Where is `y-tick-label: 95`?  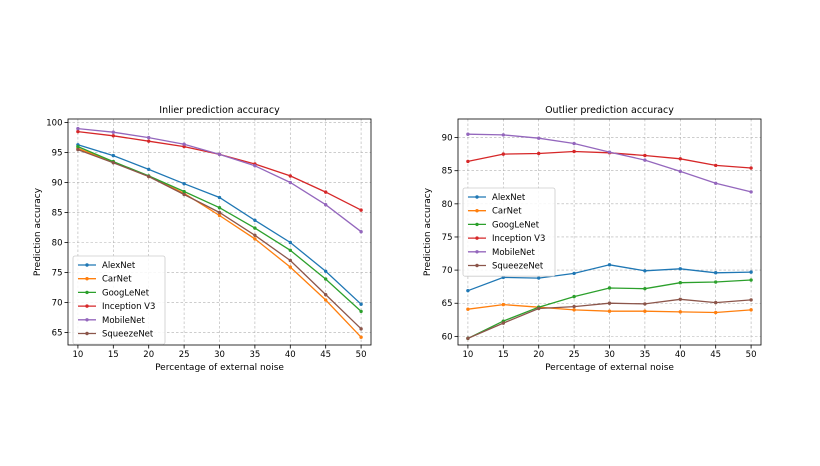 y-tick-label: 95 is located at coordinates (57, 154).